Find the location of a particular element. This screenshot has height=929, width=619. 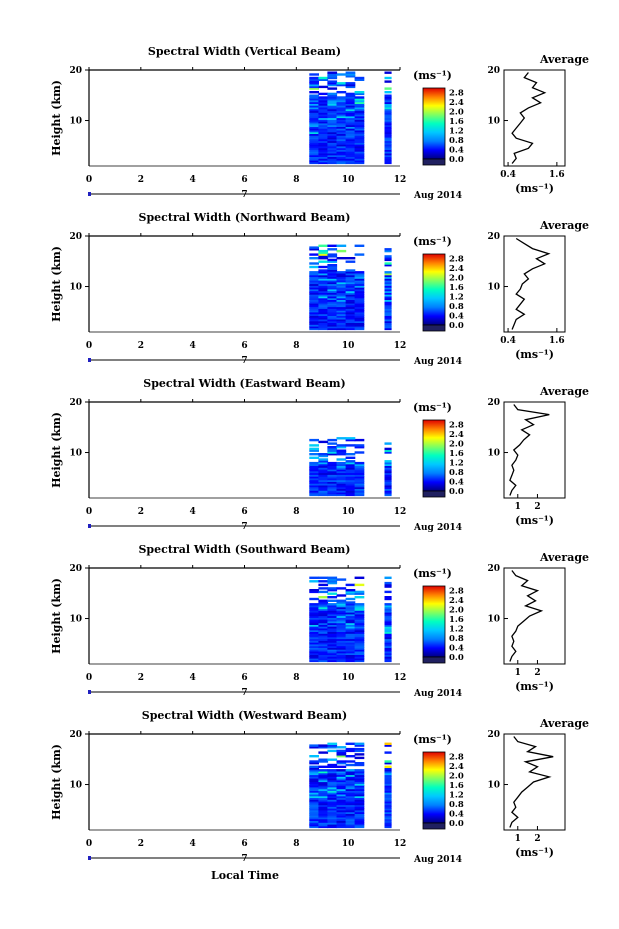

x-tick-label: 8 is located at coordinates (296, 844).